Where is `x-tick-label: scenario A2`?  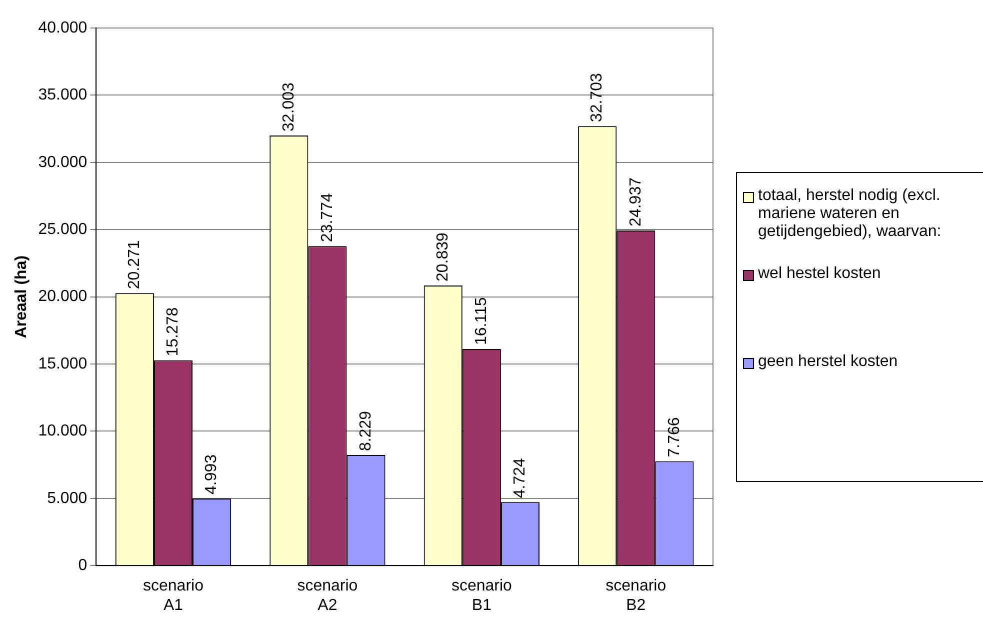
x-tick-label: scenario A2 is located at coordinates (327, 596).